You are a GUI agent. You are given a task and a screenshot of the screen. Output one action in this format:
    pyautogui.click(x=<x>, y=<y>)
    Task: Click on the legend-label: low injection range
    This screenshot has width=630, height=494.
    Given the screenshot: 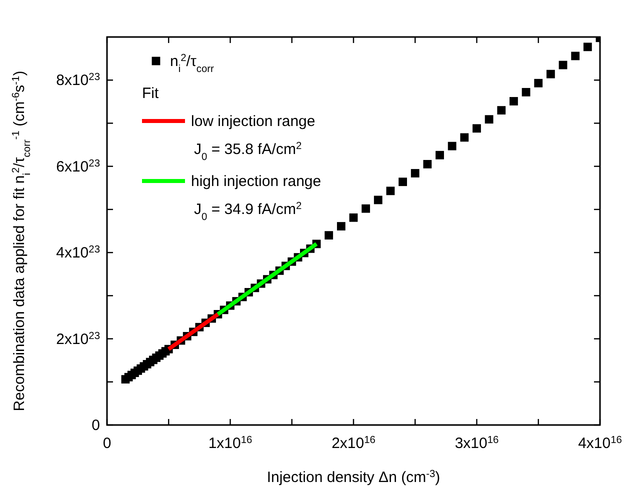 What is the action you would take?
    pyautogui.click(x=253, y=121)
    